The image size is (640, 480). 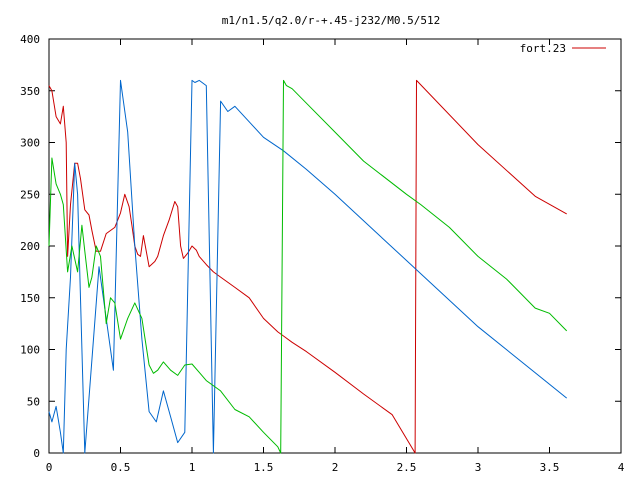 What do you see at coordinates (30, 194) in the screenshot?
I see `y-tick-label: 250` at bounding box center [30, 194].